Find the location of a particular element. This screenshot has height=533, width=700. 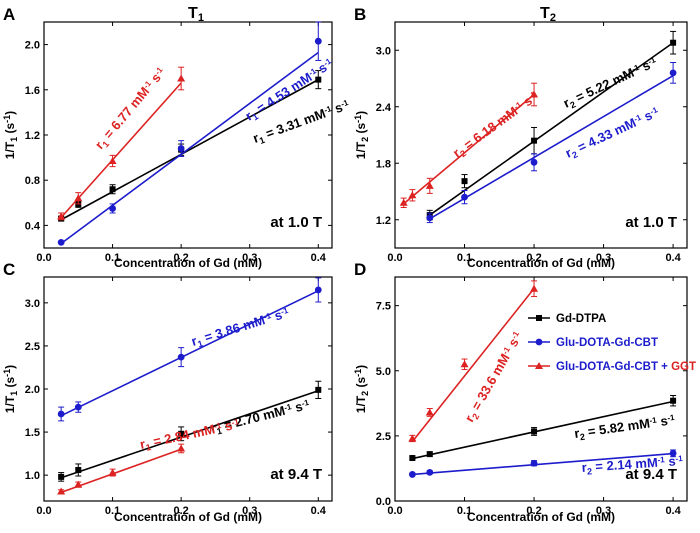

y-tick-label: 1.8 is located at coordinates (383, 164).